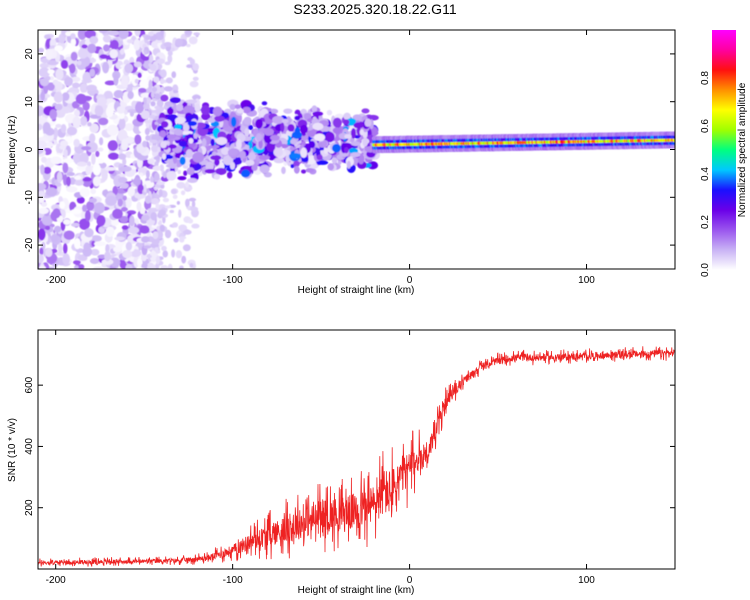 The height and width of the screenshot is (600, 750). I want to click on chart-title: S233.2025.320.18.22.G11, so click(374, 9).